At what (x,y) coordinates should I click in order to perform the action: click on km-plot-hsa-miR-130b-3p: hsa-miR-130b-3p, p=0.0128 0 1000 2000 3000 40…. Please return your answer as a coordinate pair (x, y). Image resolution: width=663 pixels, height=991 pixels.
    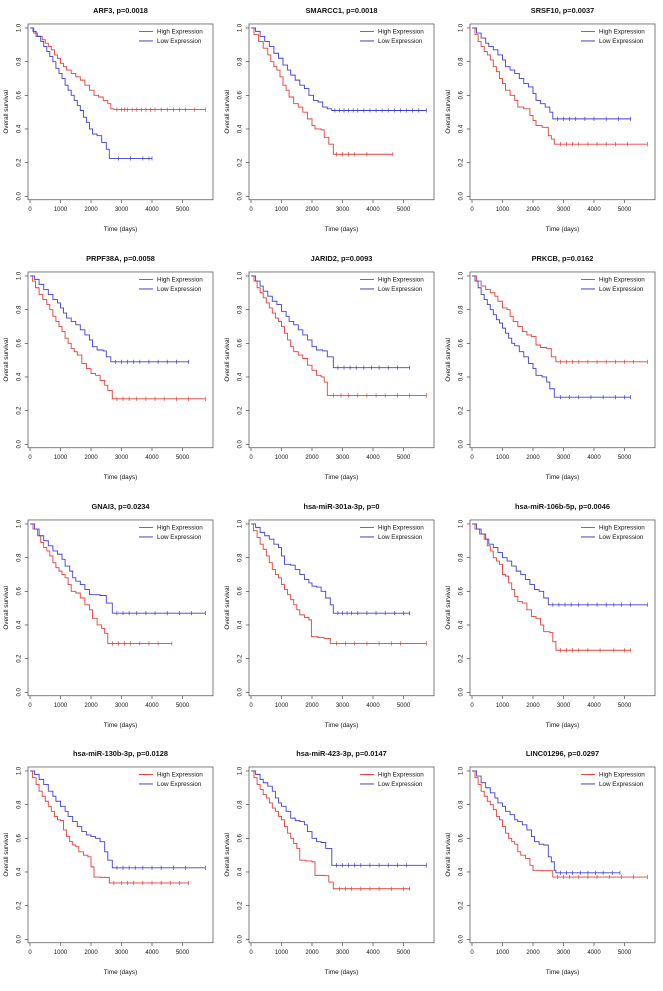
    Looking at the image, I should click on (110, 867).